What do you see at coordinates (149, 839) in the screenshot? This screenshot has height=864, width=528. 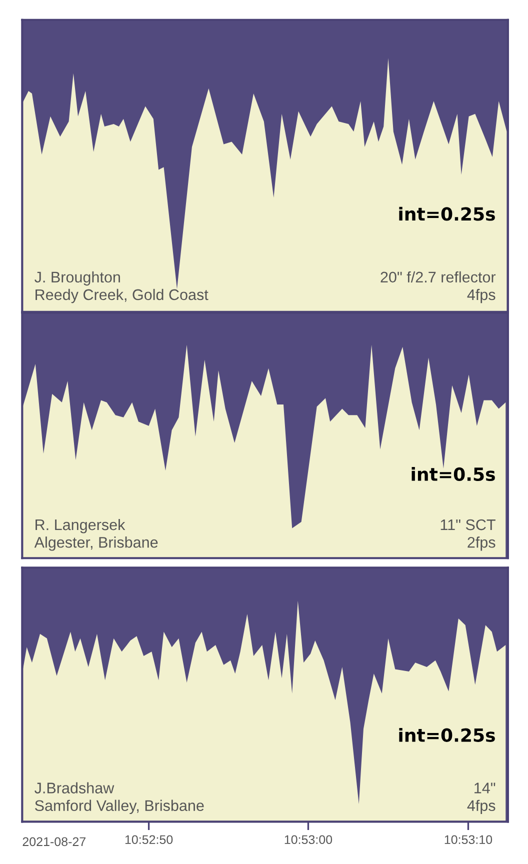 I see `x-tick-label: 10:52:50` at bounding box center [149, 839].